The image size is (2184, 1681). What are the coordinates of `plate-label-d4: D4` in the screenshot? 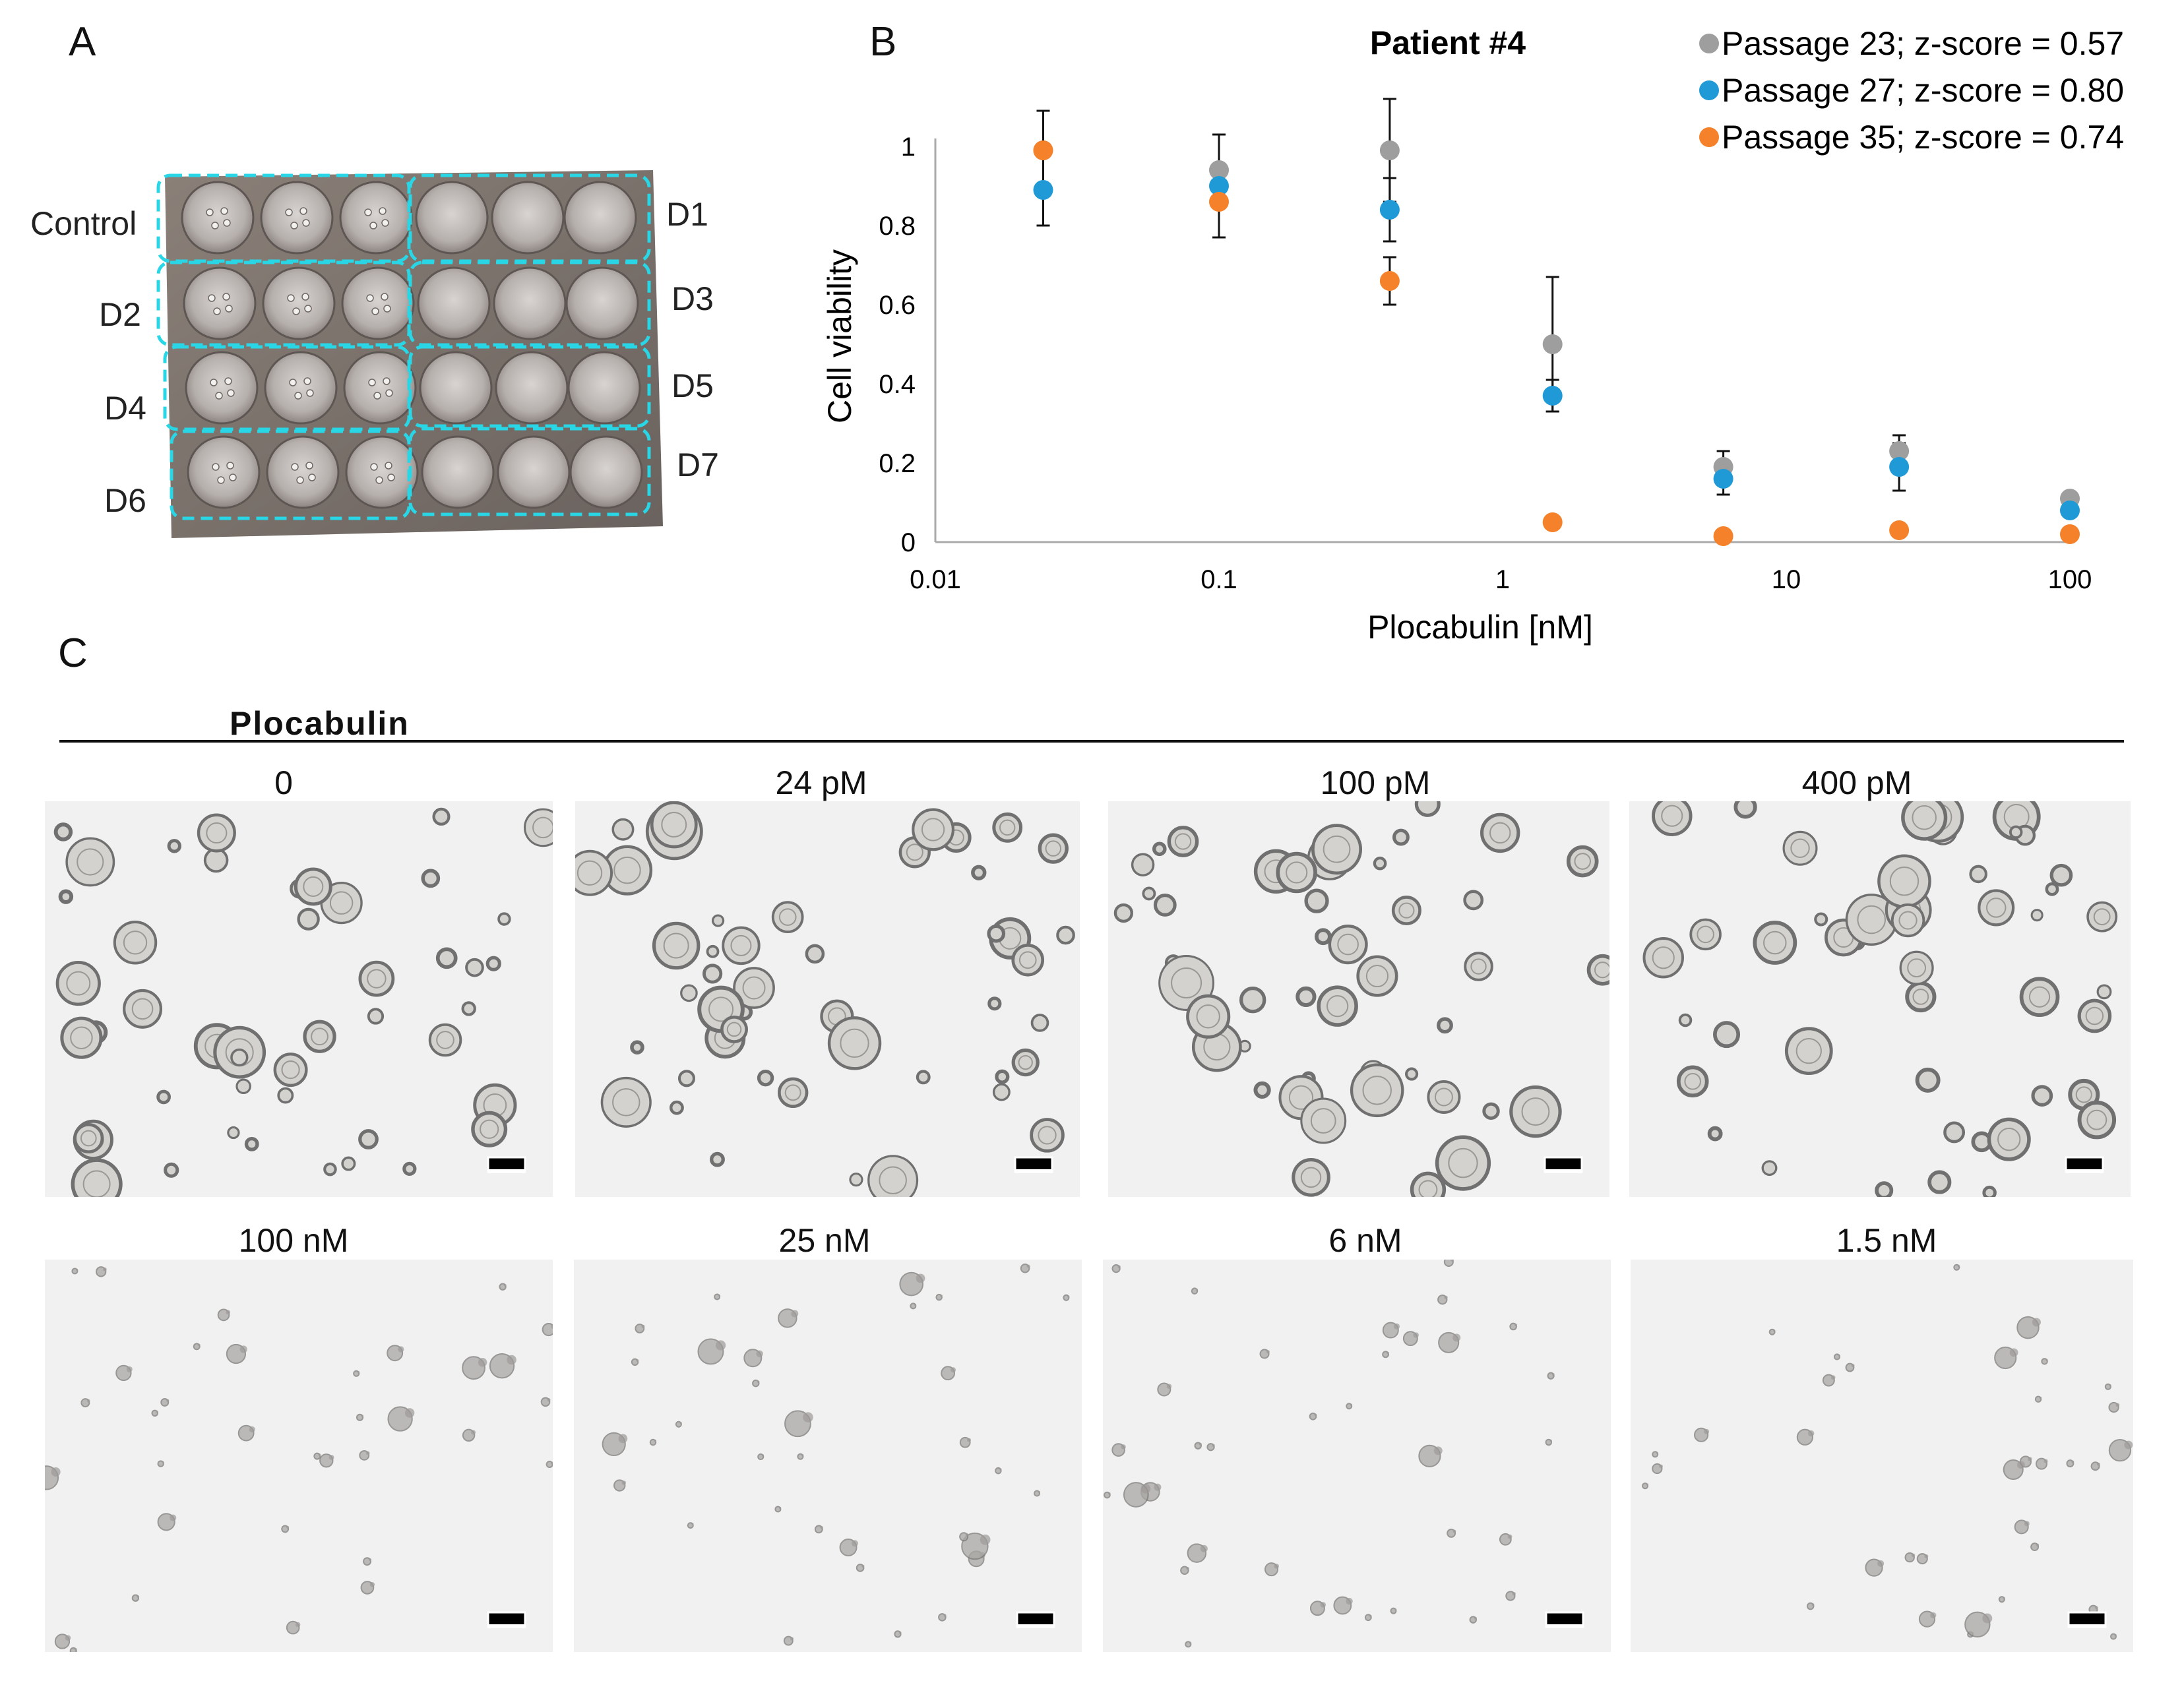 It's located at (125, 408).